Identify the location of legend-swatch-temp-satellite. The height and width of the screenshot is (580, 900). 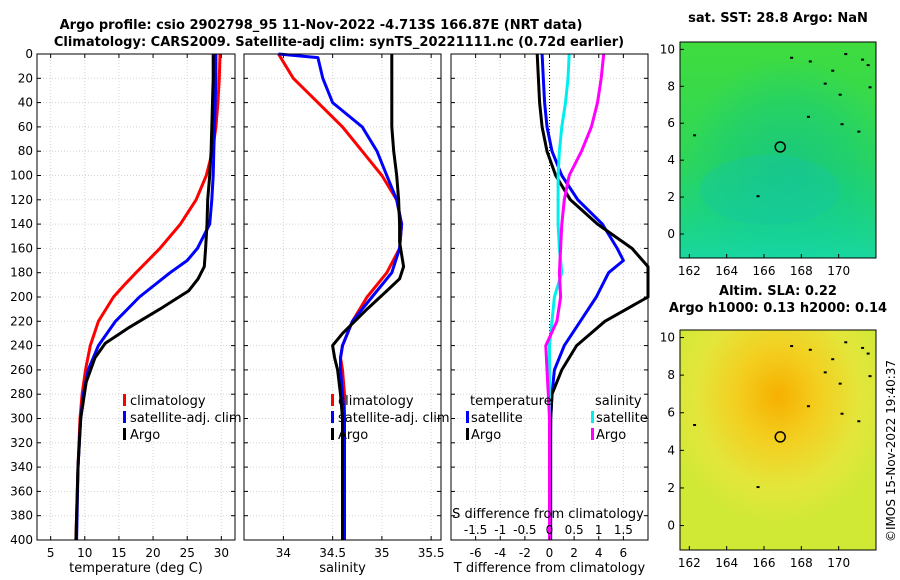
(467, 417).